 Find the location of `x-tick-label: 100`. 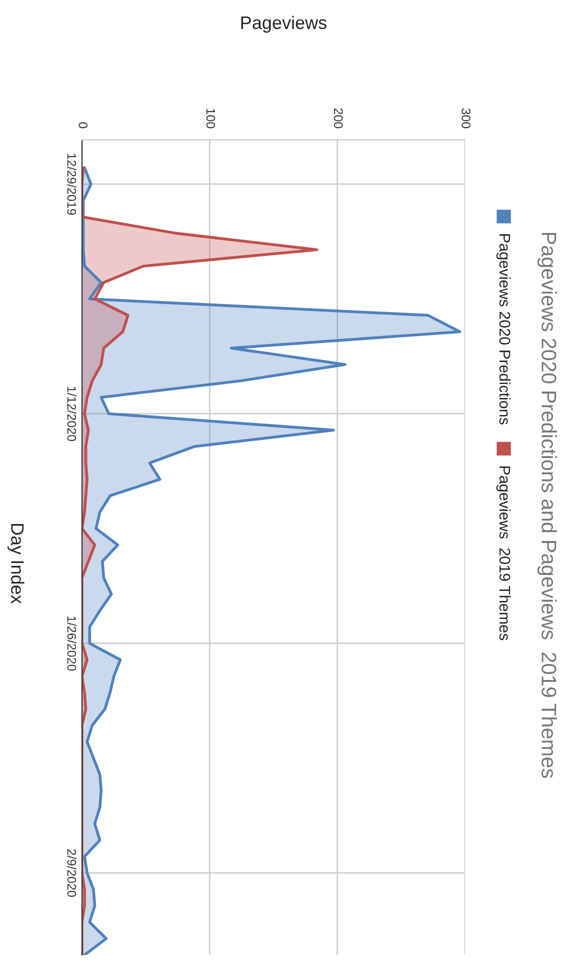

x-tick-label: 100 is located at coordinates (211, 118).